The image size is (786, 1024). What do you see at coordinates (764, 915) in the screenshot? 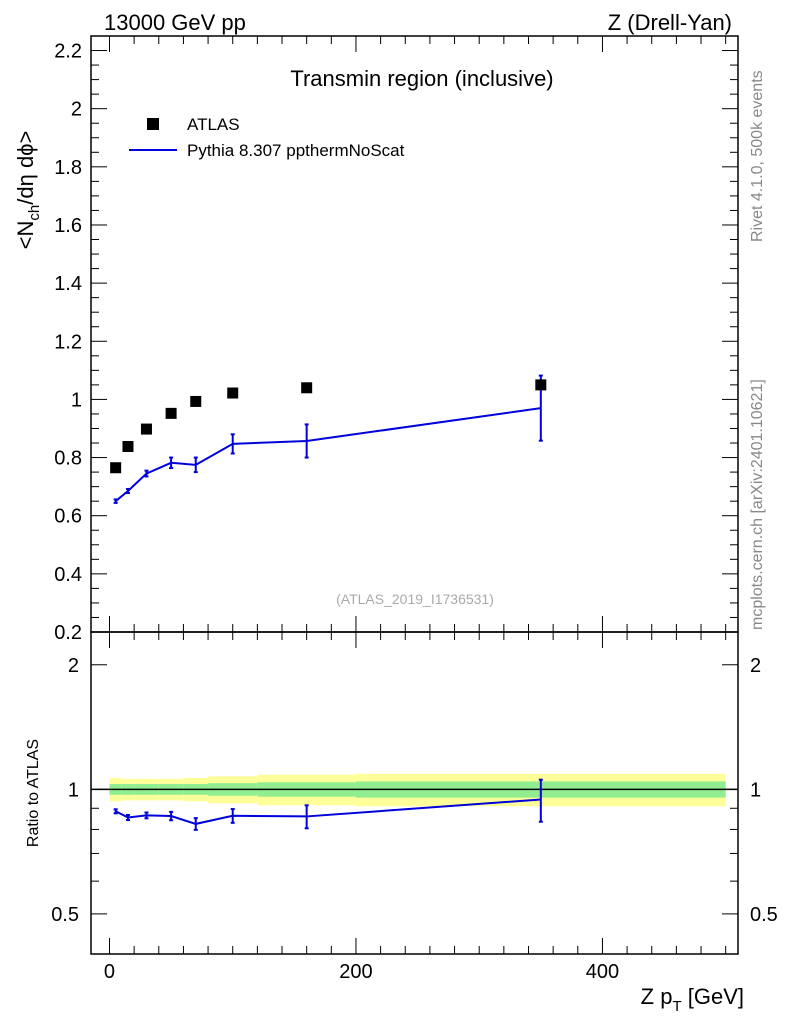
I see `ratio-ytick-label-right: 0.5` at bounding box center [764, 915].